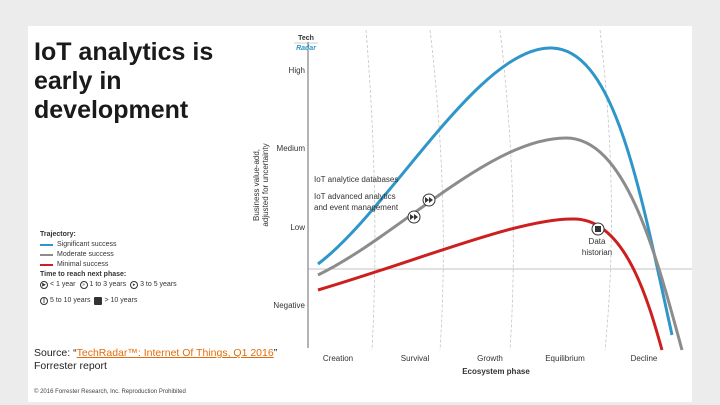 The height and width of the screenshot is (405, 720). I want to click on label-iot-advanced-line1: IoT advanced analytics, so click(355, 196).